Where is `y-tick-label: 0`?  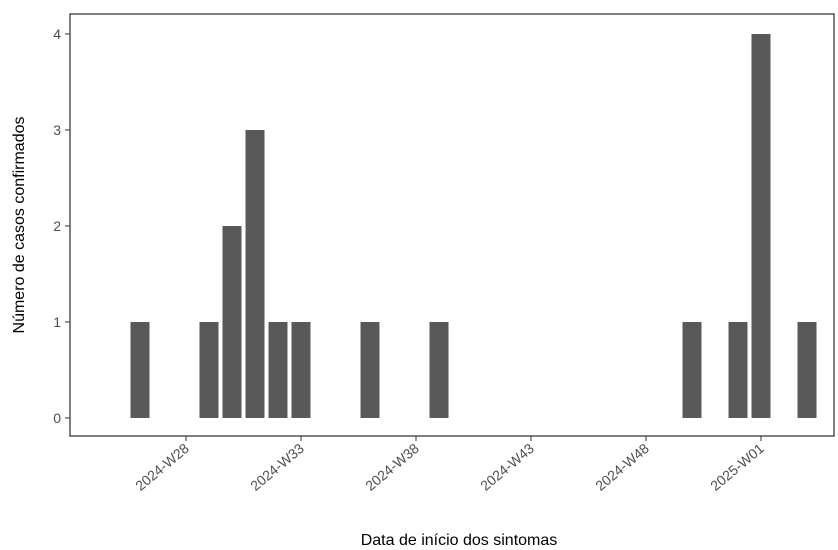
y-tick-label: 0 is located at coordinates (57, 418).